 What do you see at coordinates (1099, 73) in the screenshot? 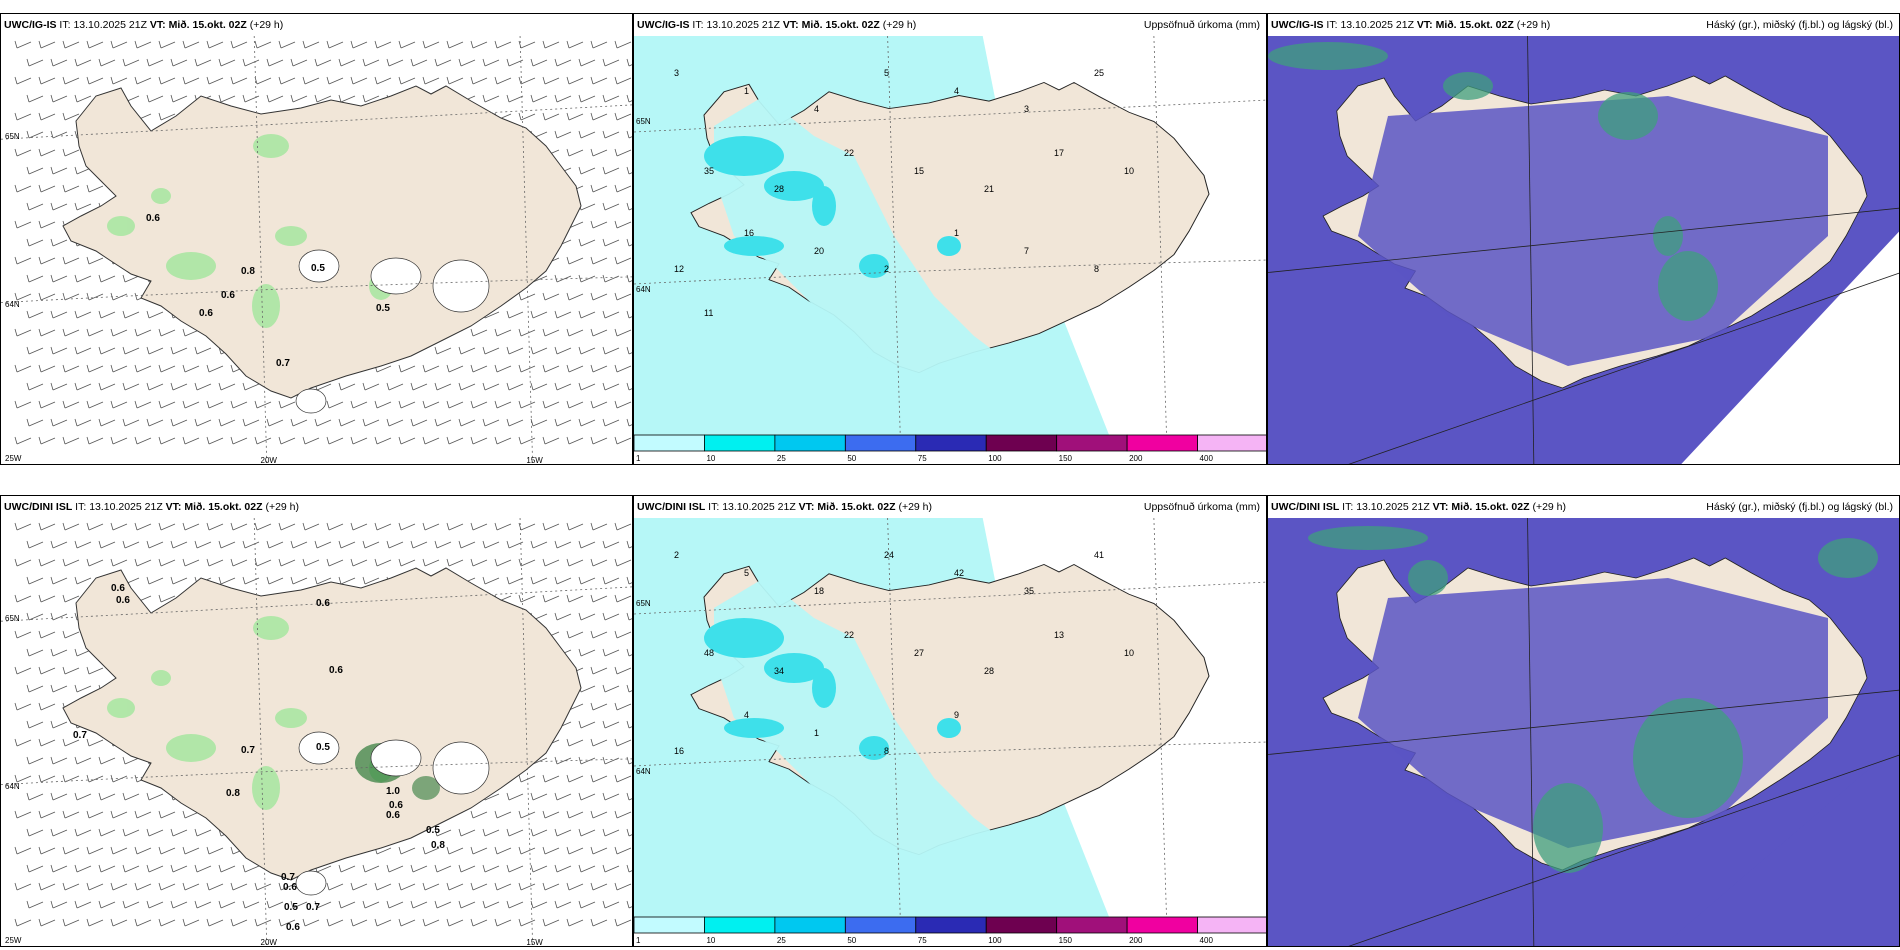
I see `precip-value-label: 25` at bounding box center [1099, 73].